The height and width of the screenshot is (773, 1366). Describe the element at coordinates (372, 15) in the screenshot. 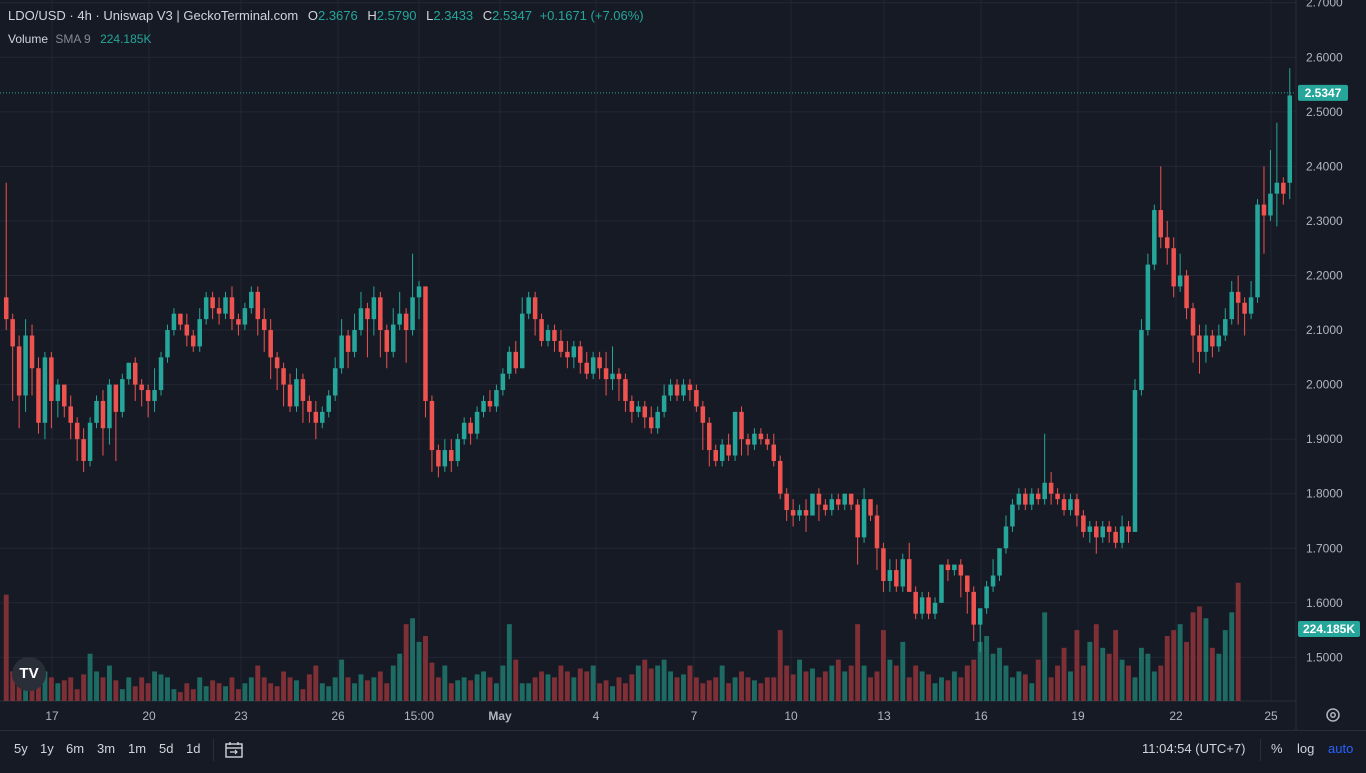

I see `high-label: H` at that location.